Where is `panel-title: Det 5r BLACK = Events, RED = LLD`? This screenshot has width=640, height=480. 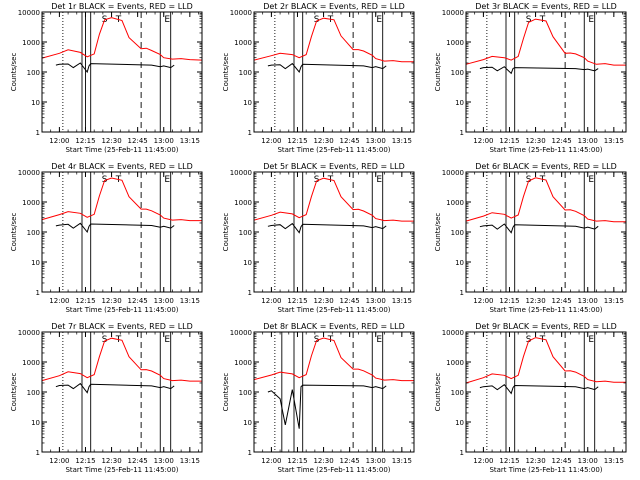
panel-title: Det 5r BLACK = Events, RED = LLD is located at coordinates (334, 166).